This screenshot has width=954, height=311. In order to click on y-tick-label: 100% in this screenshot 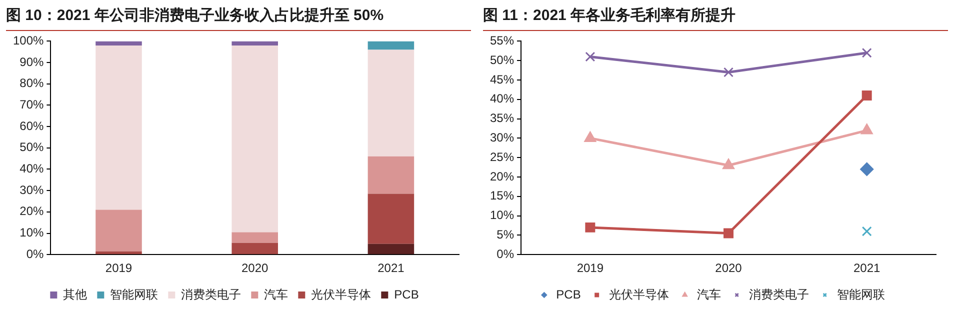, I will do `click(28, 41)`.